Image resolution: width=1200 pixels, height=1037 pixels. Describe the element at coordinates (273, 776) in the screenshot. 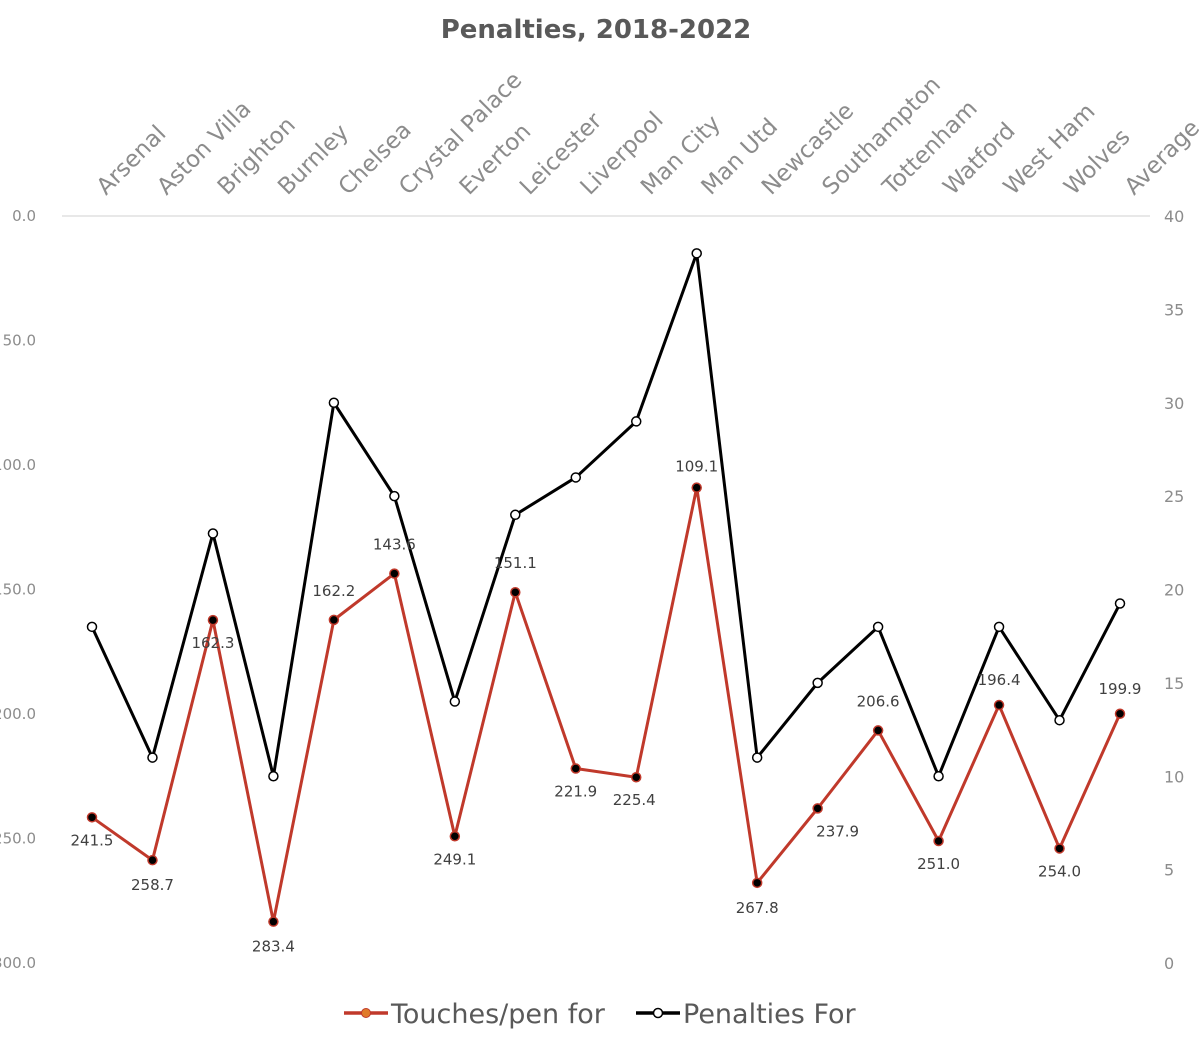

I see `point-penalties-burnley` at that location.